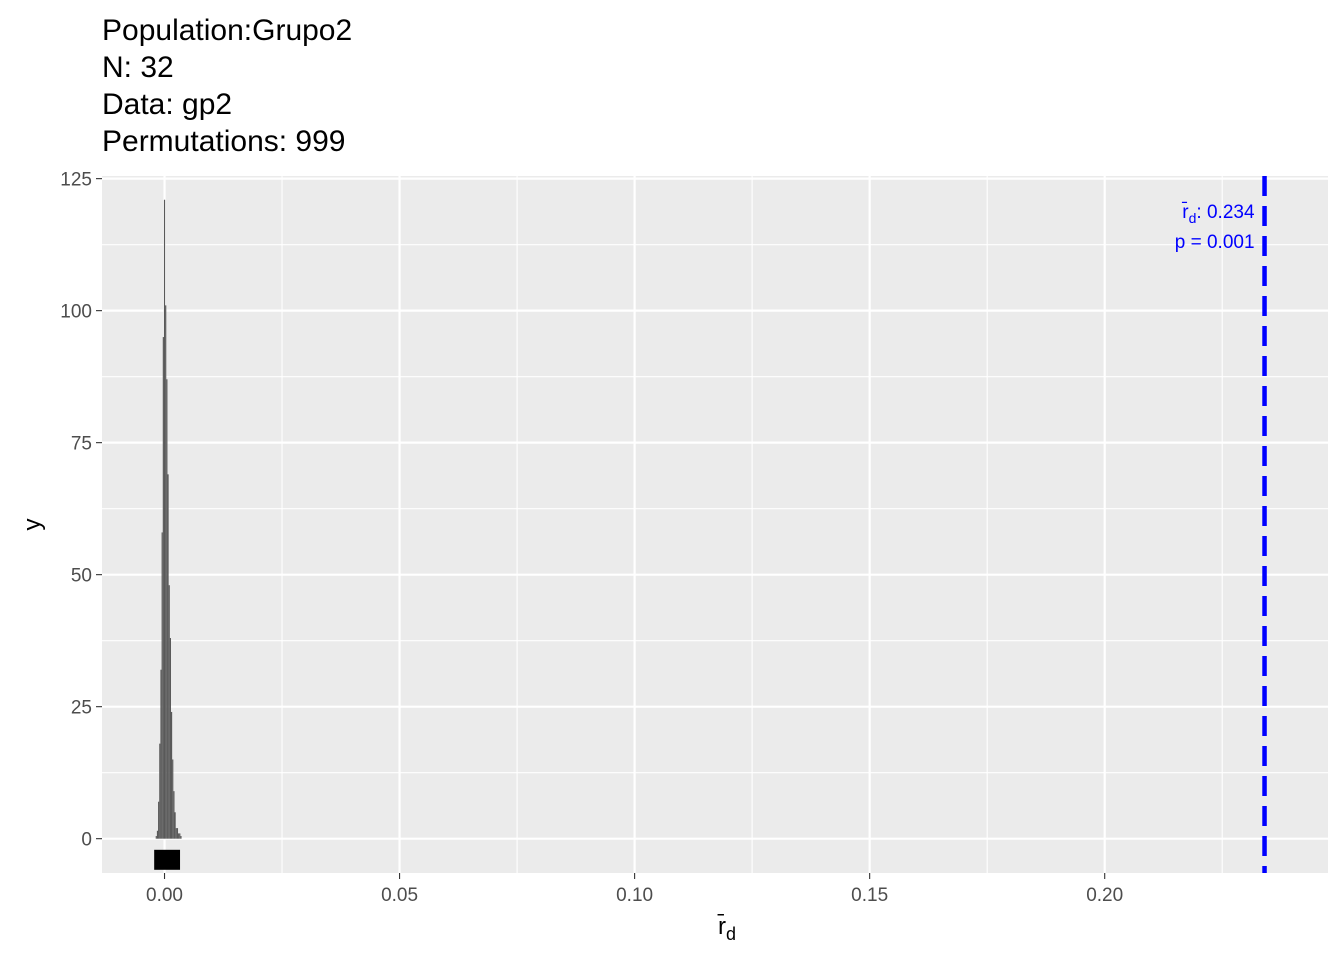 The width and height of the screenshot is (1344, 960). Describe the element at coordinates (167, 104) in the screenshot. I see `title-data: Data: gp2` at that location.